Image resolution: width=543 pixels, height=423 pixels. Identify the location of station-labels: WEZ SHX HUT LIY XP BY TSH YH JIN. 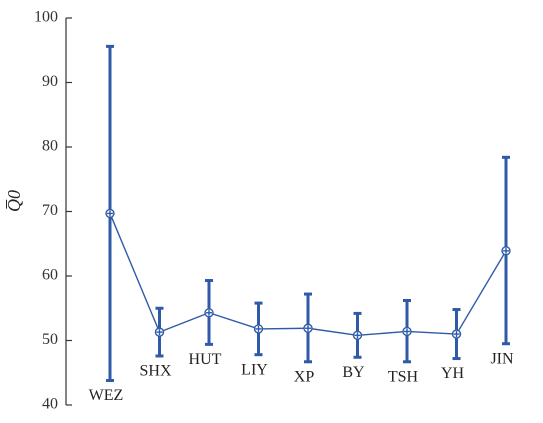
(301, 377).